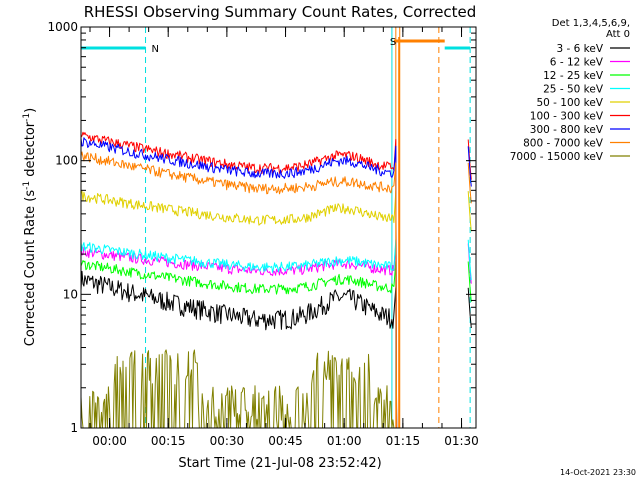 Image resolution: width=640 pixels, height=480 pixels. I want to click on y-tick-label: 100, so click(66, 161).